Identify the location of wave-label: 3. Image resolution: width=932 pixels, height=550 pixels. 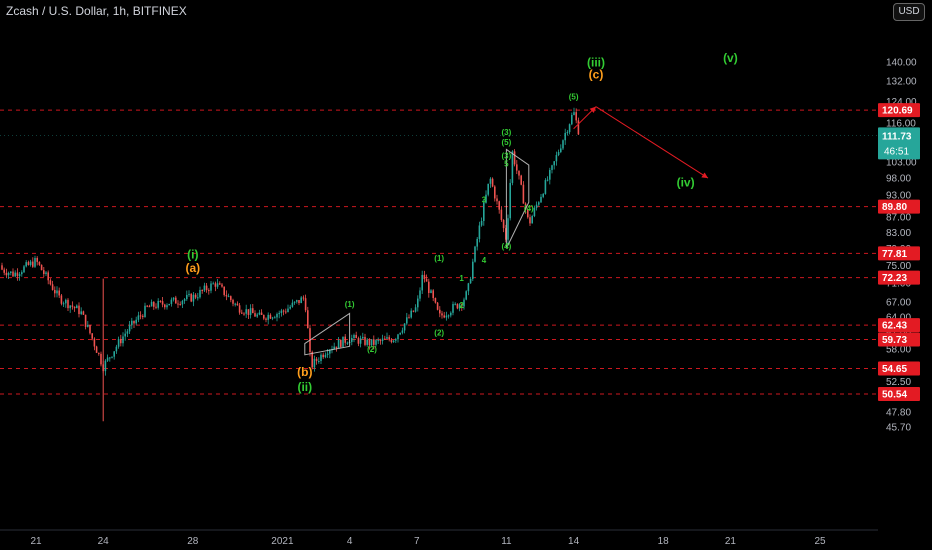
(484, 199).